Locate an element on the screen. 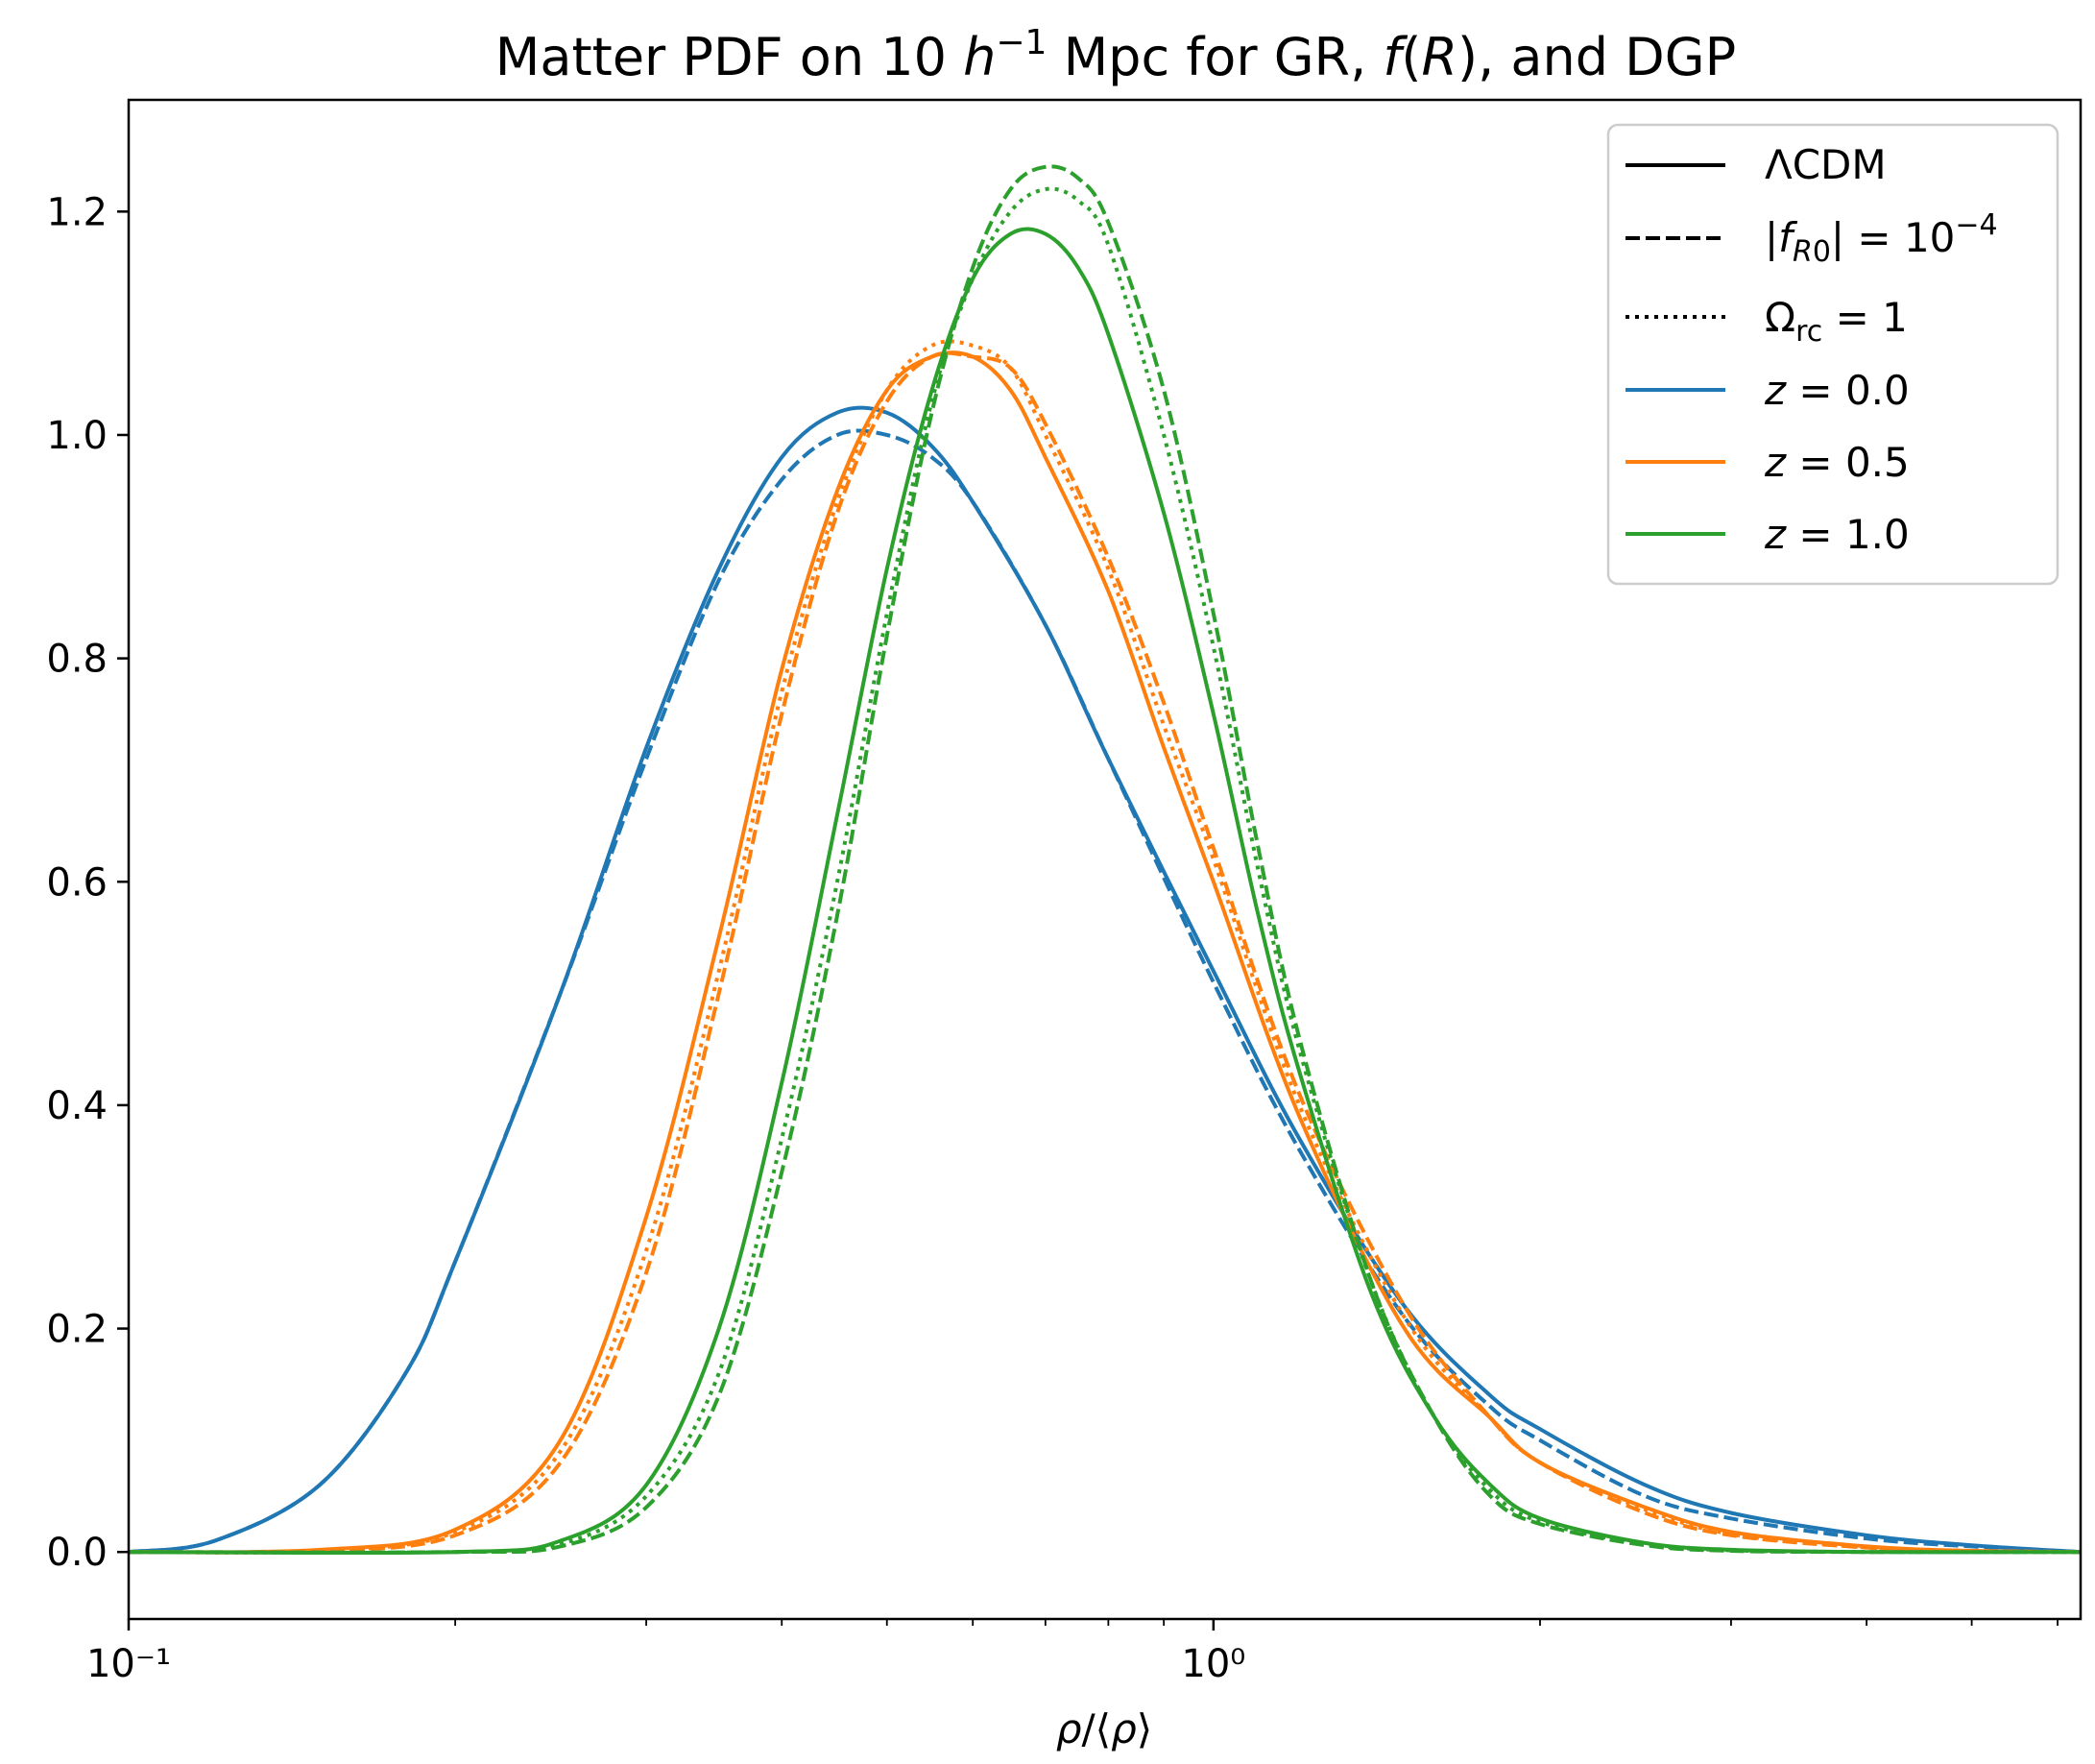 This screenshot has height=1764, width=2095. legend-entry-dgp: Ωrc = 1 is located at coordinates (1766, 321).